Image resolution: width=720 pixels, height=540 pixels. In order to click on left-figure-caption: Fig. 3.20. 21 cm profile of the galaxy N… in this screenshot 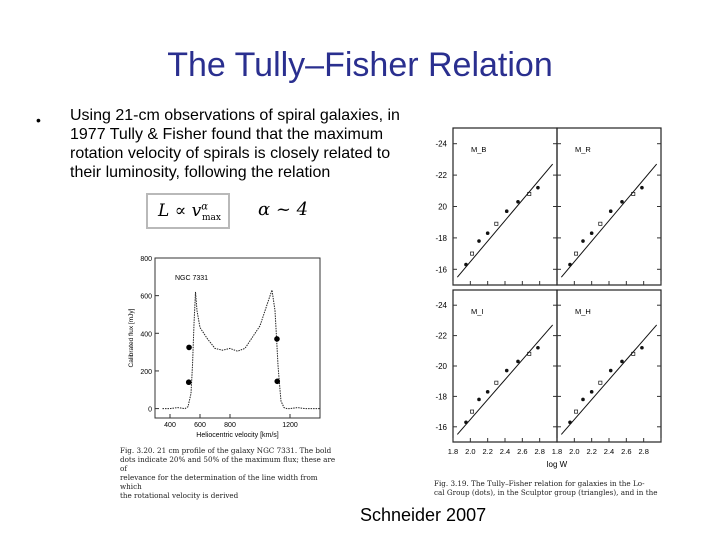, I will do `click(230, 473)`.